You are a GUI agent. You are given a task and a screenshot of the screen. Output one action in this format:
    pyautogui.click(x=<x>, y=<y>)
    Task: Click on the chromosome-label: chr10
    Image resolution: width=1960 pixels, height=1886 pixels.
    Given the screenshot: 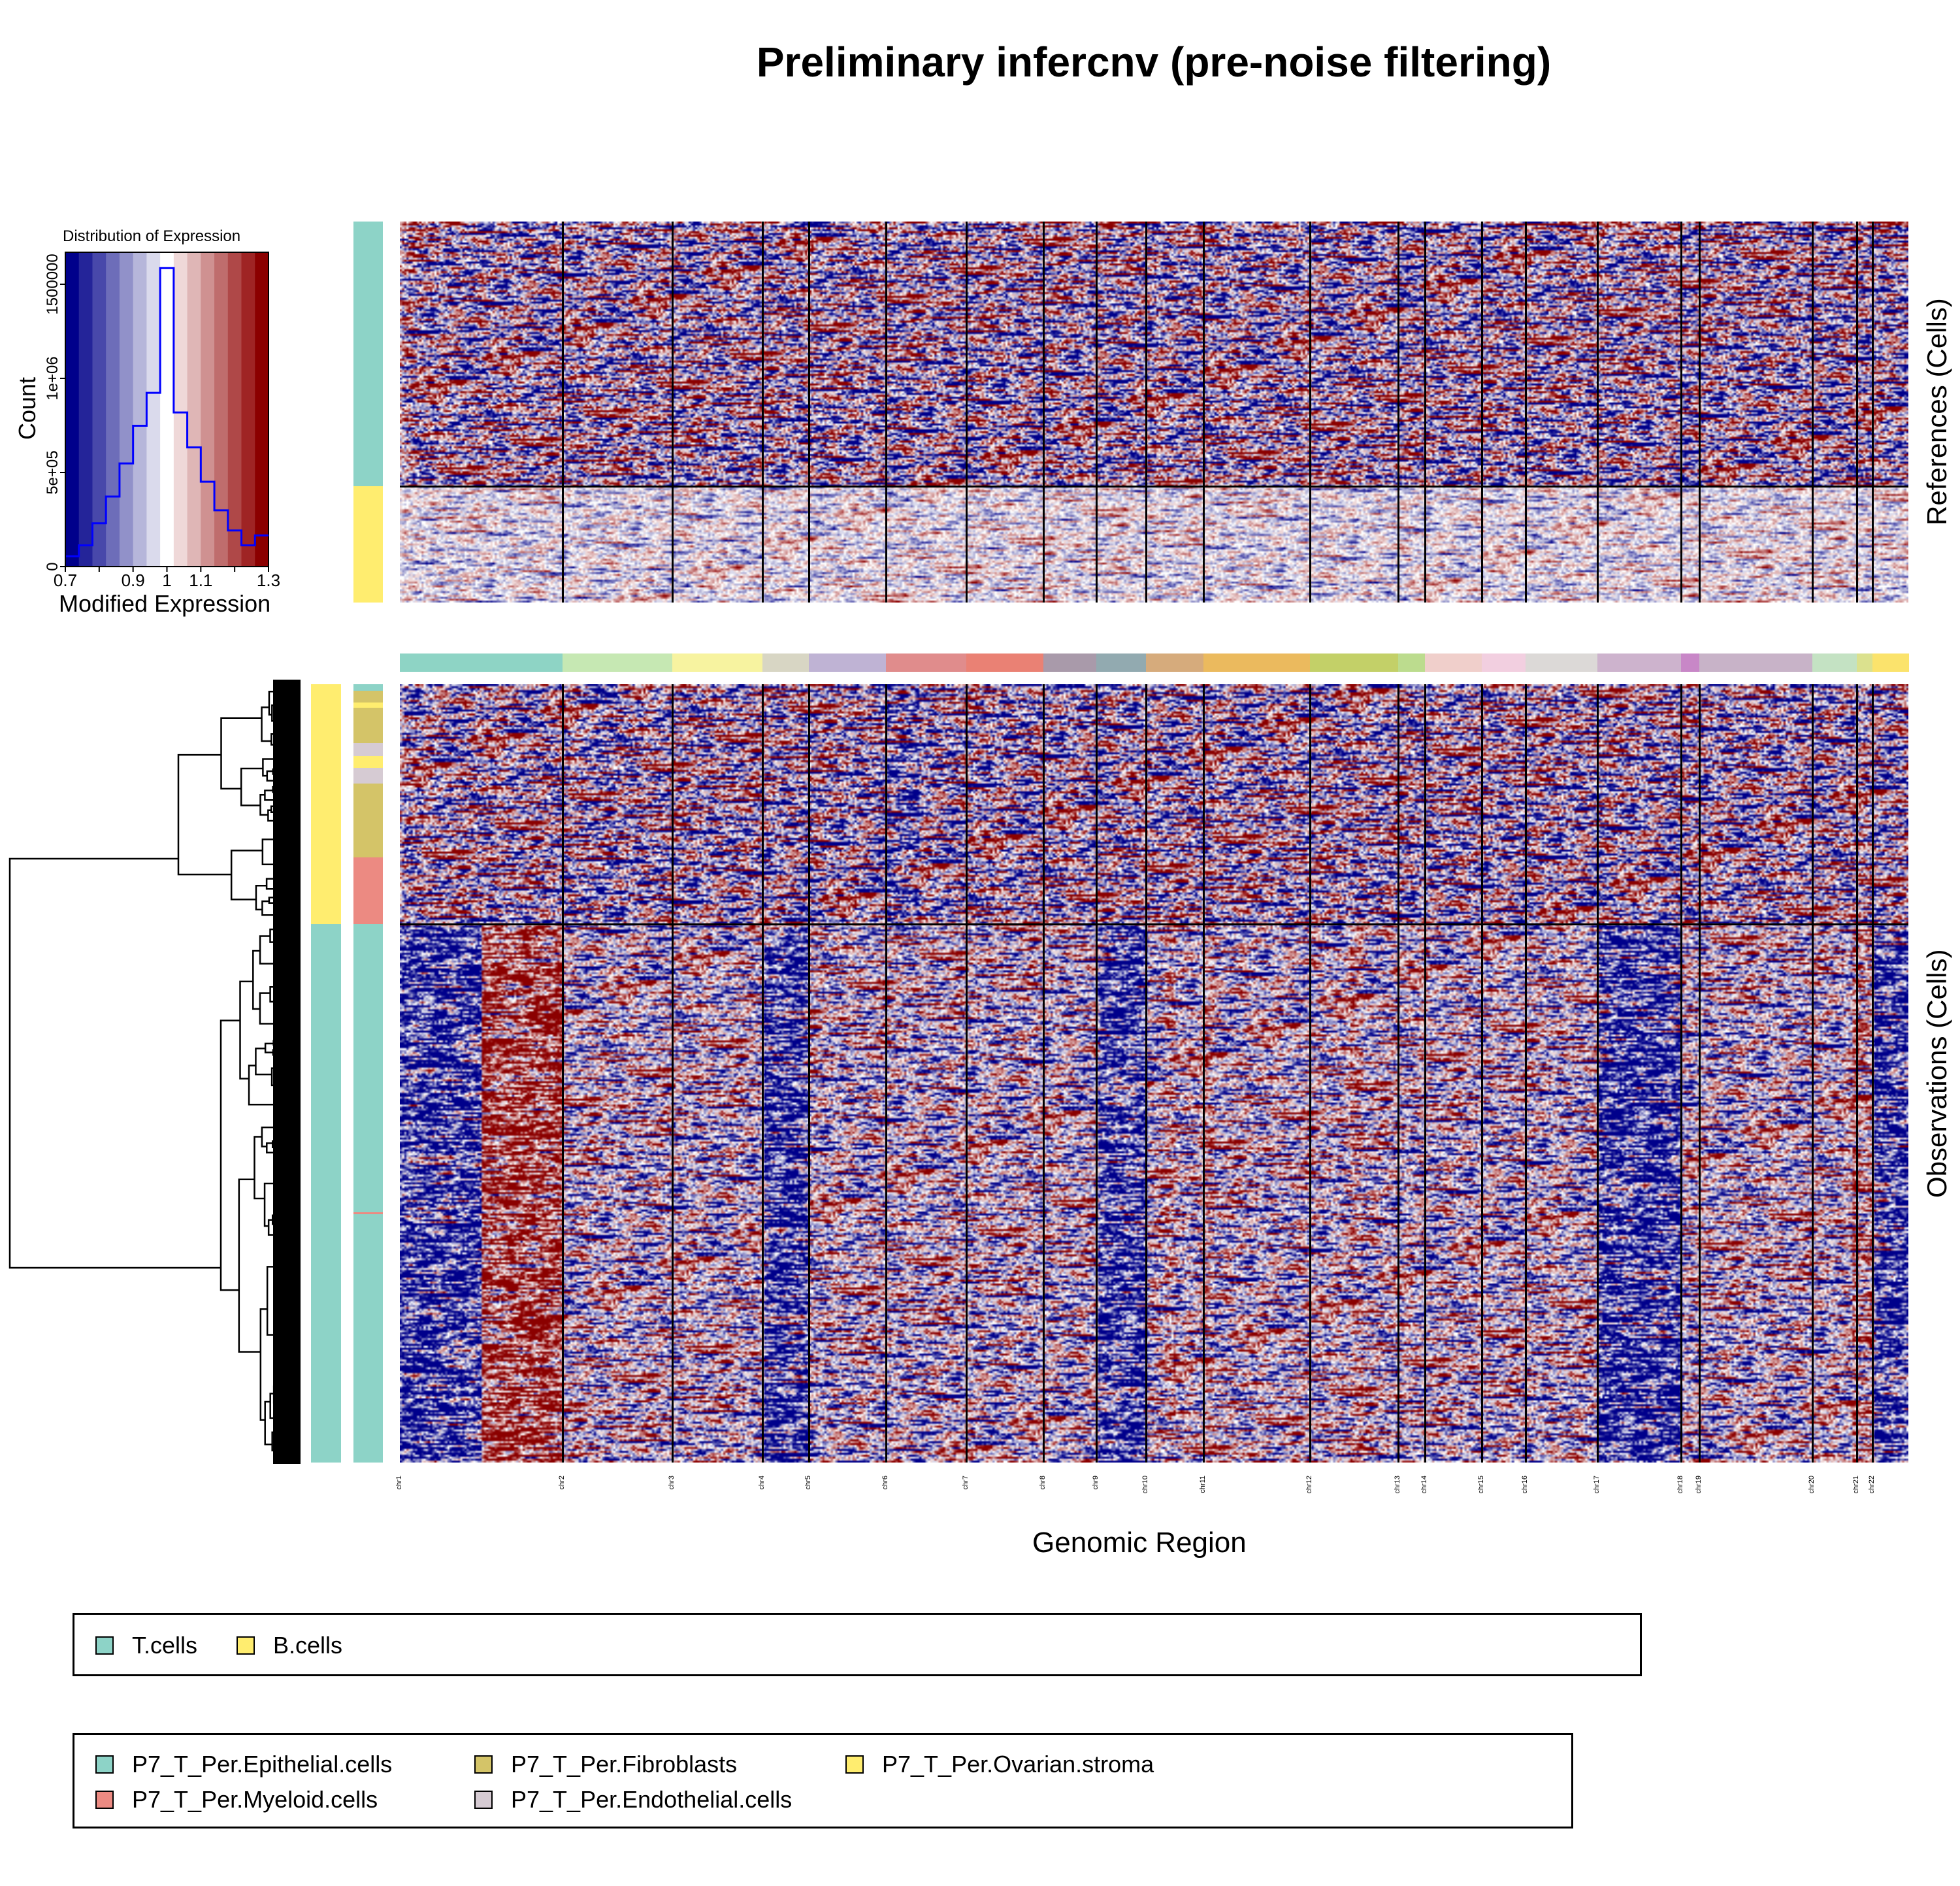 What is the action you would take?
    pyautogui.click(x=1145, y=1485)
    